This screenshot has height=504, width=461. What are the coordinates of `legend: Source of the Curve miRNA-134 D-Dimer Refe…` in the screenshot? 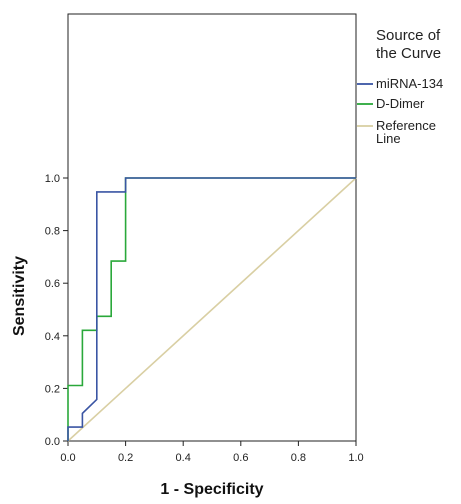 It's located at (400, 86).